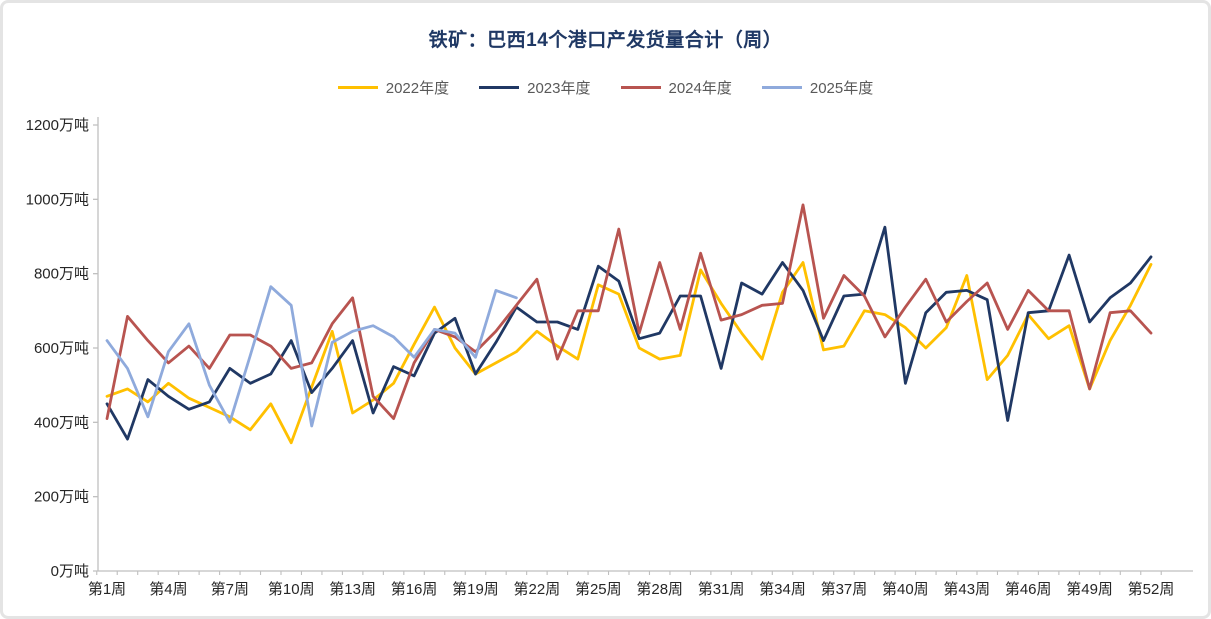  I want to click on legend-label: 2024年度, so click(700, 88).